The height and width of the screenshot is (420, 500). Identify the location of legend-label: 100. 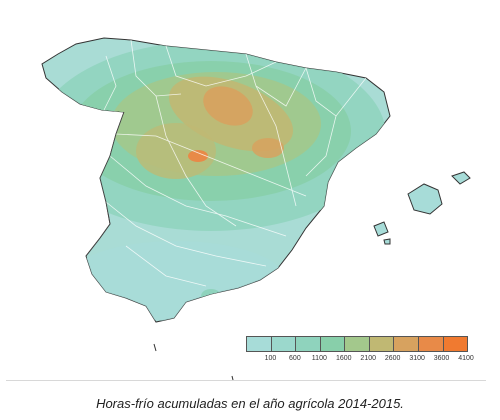
(270, 358).